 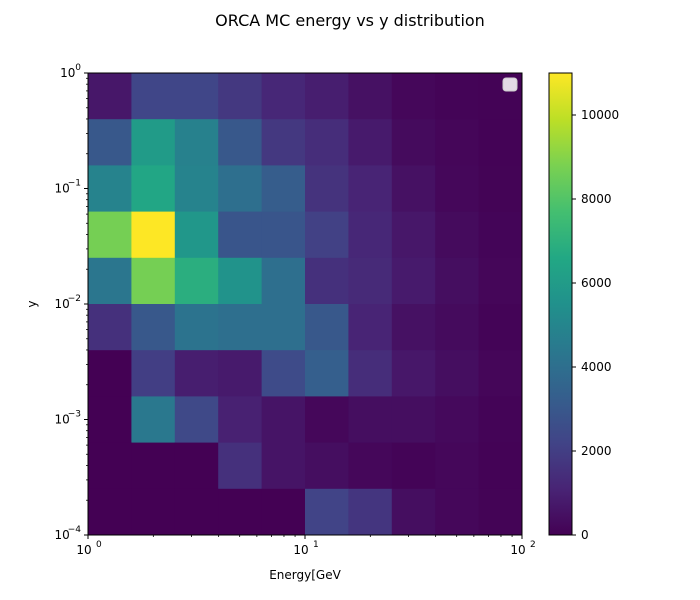 What do you see at coordinates (596, 451) in the screenshot?
I see `colorbar-tick-label: 2000` at bounding box center [596, 451].